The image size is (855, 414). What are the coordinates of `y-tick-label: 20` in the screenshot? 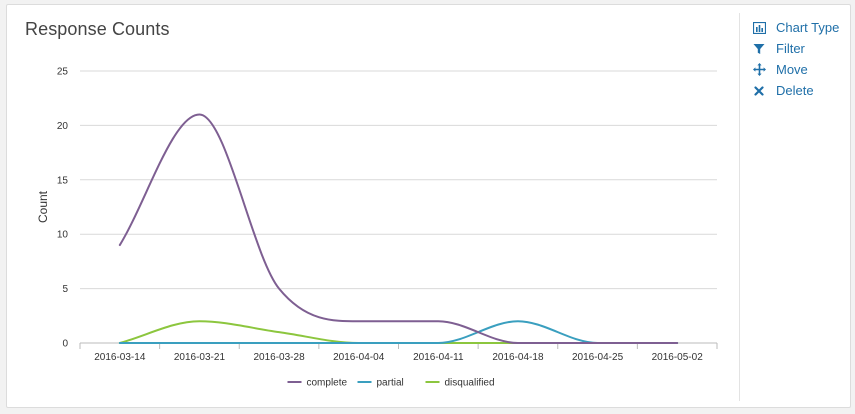 It's located at (63, 126).